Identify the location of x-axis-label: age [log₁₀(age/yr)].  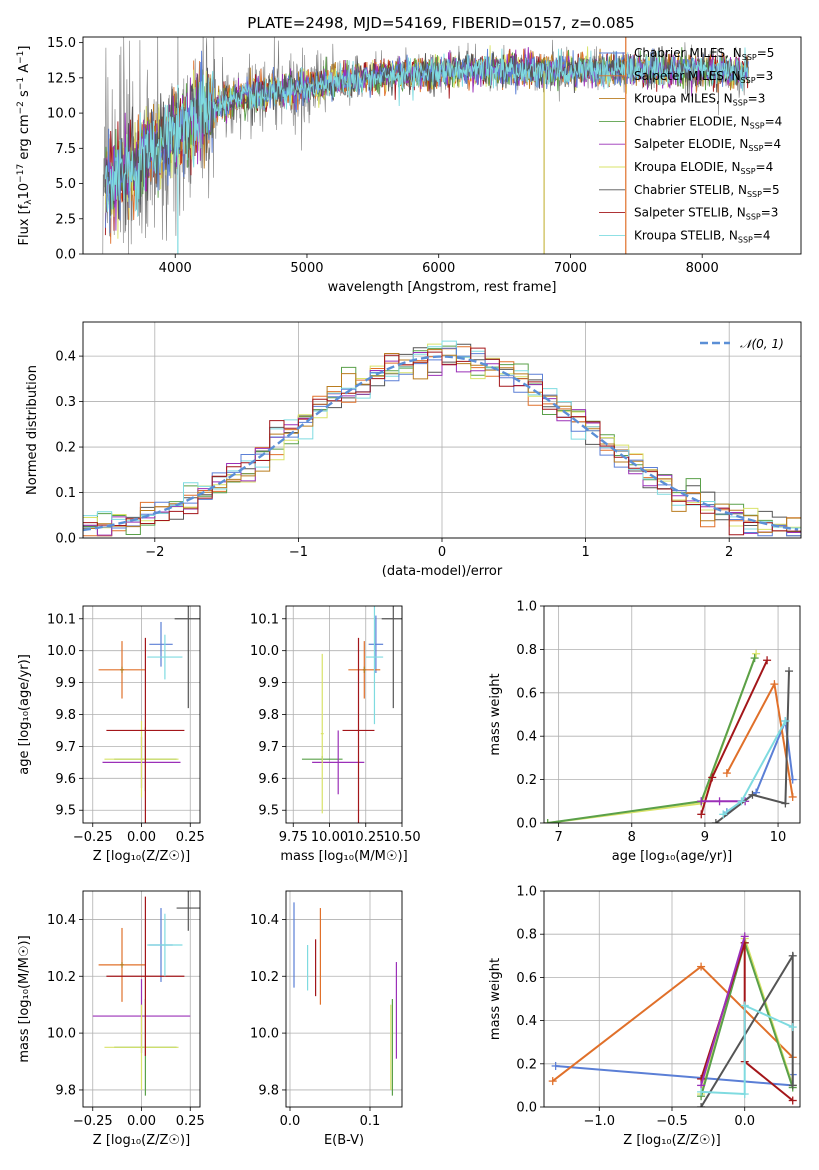
(672, 856).